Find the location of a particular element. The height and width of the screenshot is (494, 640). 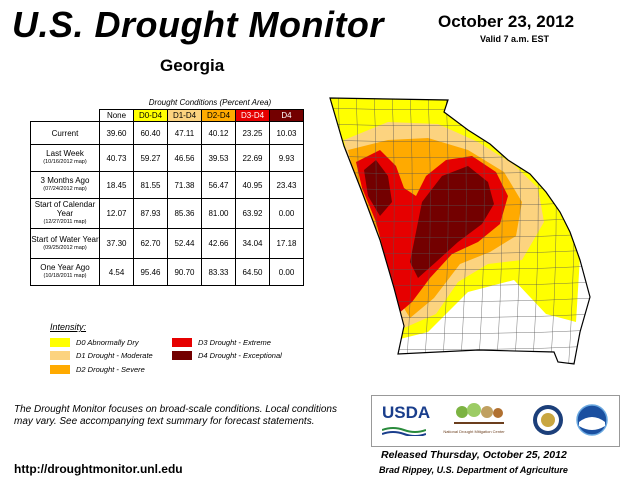

table-cell: 39.60 is located at coordinates (116, 133).